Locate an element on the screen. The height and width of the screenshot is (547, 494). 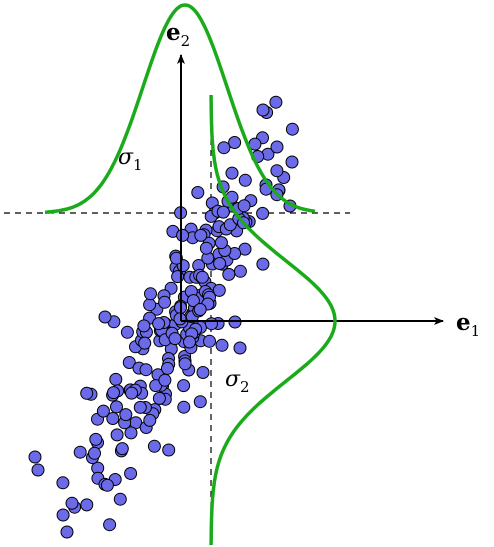
sigma1-label: σ1 is located at coordinates (130, 159).